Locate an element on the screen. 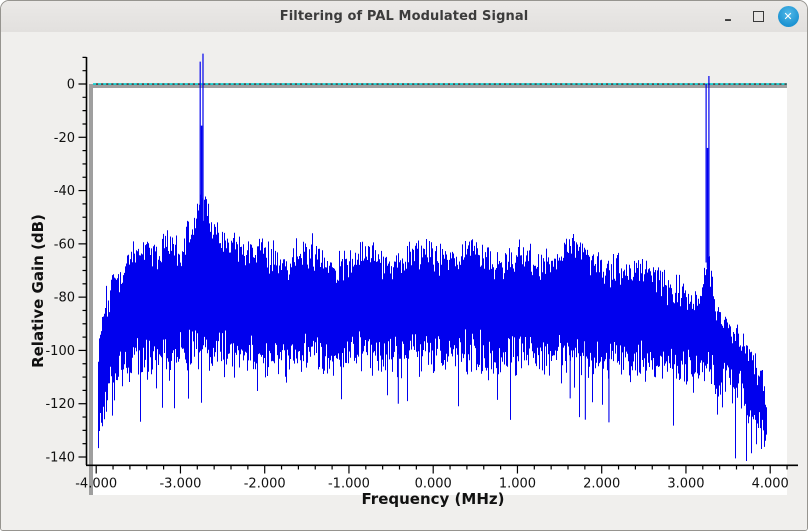 The image size is (808, 531). window-title: Filtering of PAL Modulated Signal is located at coordinates (404, 16).